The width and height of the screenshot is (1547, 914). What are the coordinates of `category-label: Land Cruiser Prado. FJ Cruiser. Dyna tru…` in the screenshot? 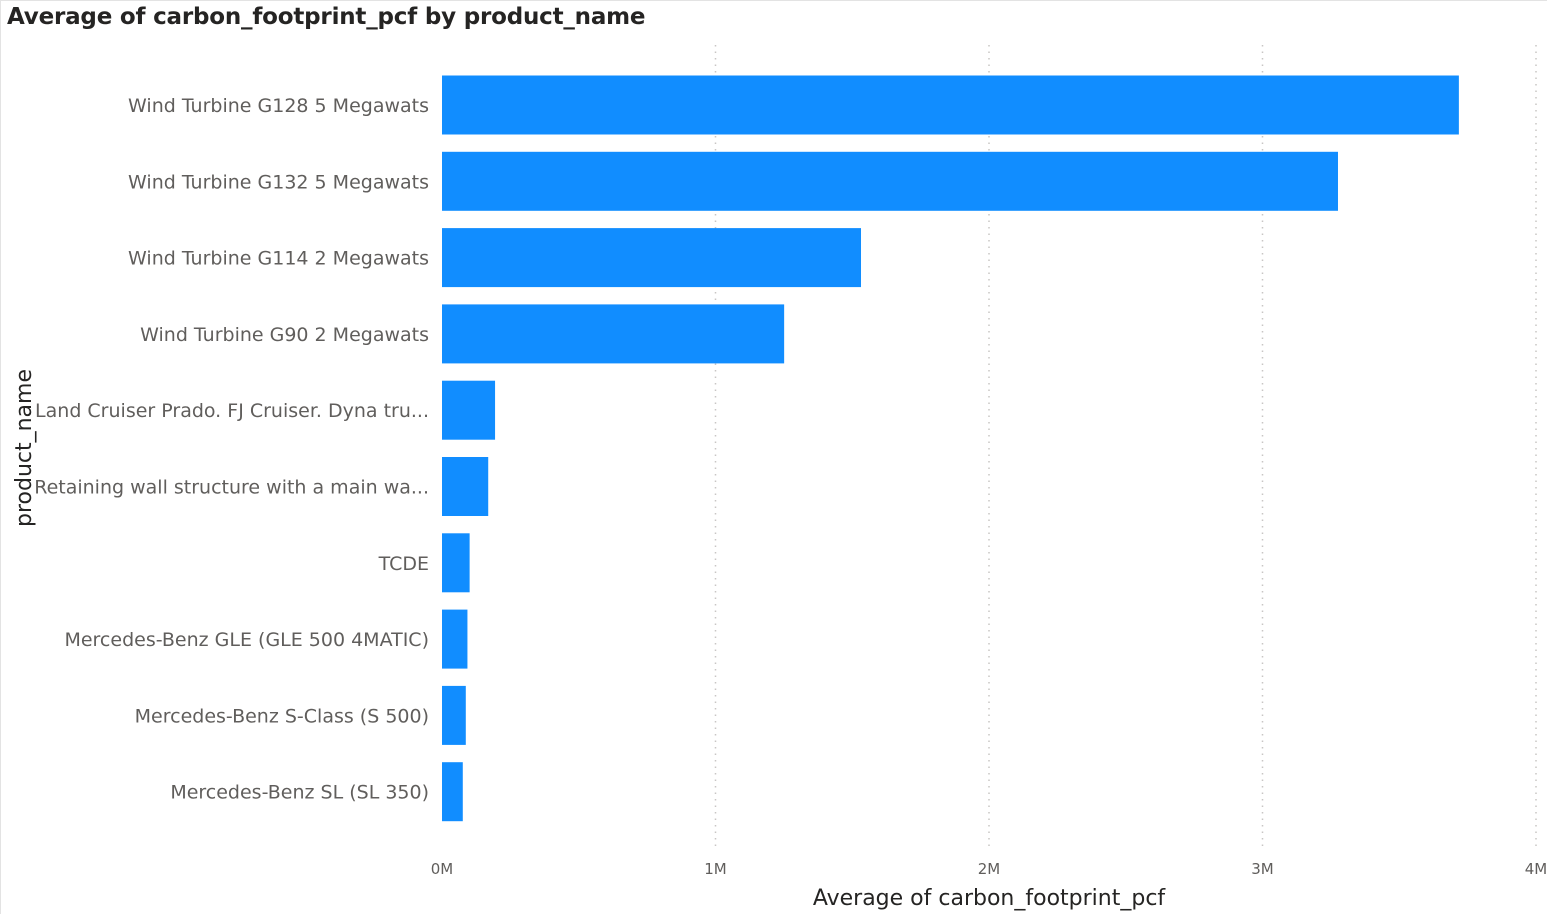 It's located at (232, 411).